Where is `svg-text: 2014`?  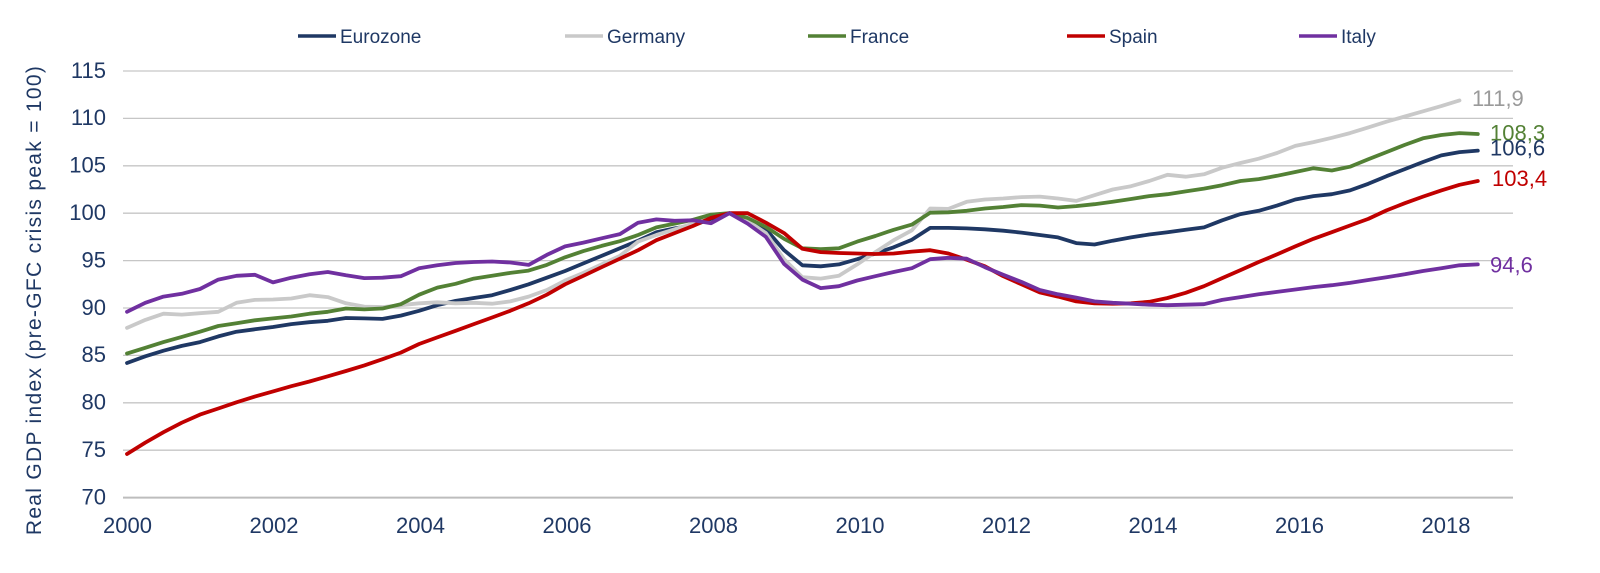
svg-text: 2014 is located at coordinates (1153, 525).